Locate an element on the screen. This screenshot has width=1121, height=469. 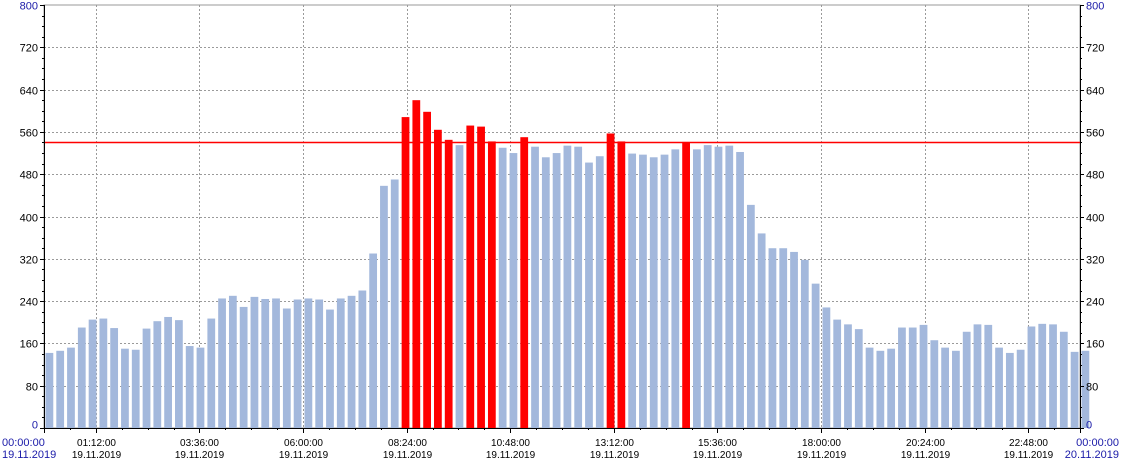
y-tick-label-left: 240 is located at coordinates (29, 303).